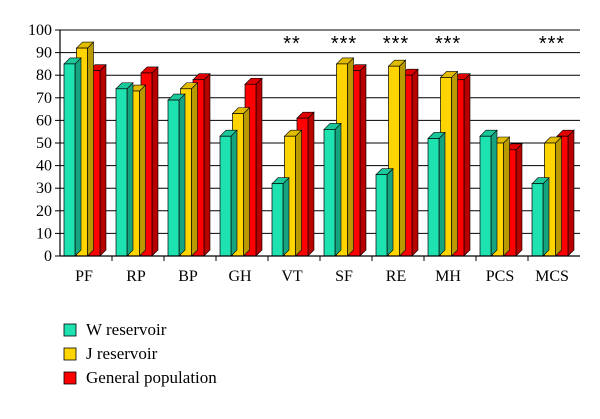 The width and height of the screenshot is (600, 419). I want to click on y-axis-ticks: 0 10 20 30 40 50 60 70 80 90 100, so click(44, 143).